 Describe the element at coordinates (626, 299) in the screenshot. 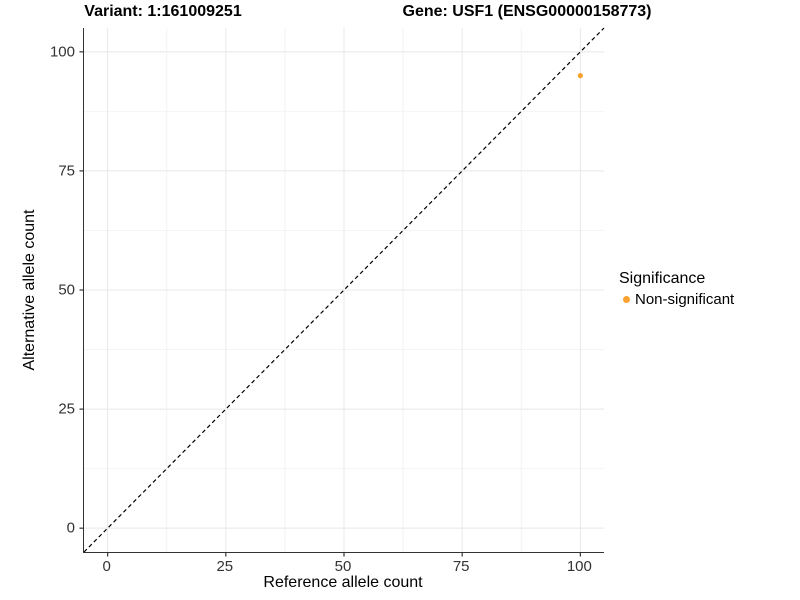

I see `legend-key-dot-icon` at that location.